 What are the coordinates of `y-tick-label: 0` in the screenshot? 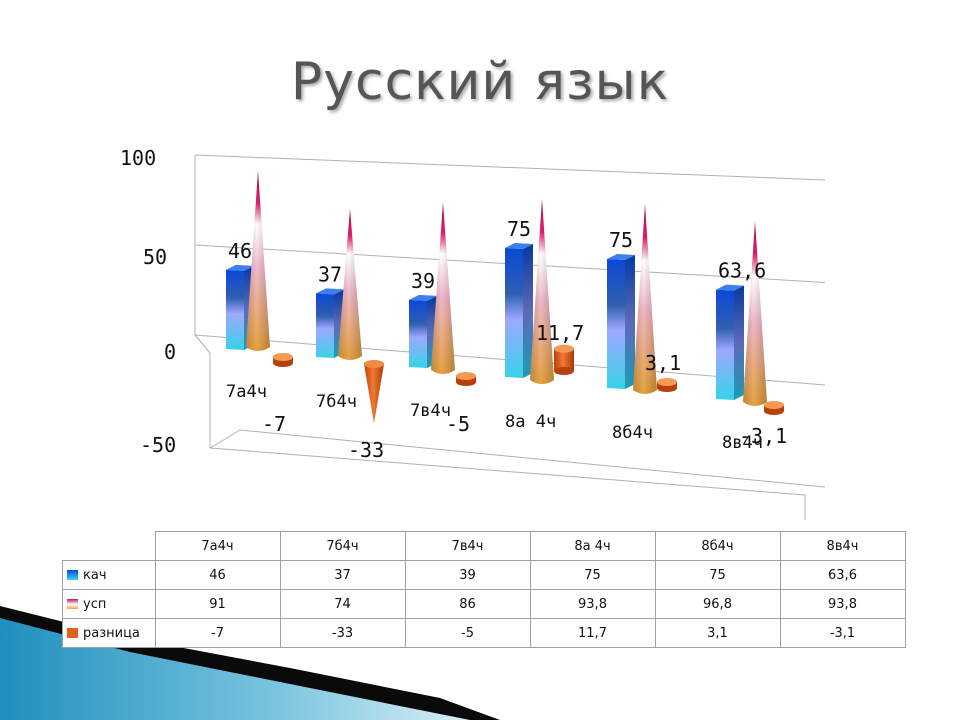 It's located at (170, 352).